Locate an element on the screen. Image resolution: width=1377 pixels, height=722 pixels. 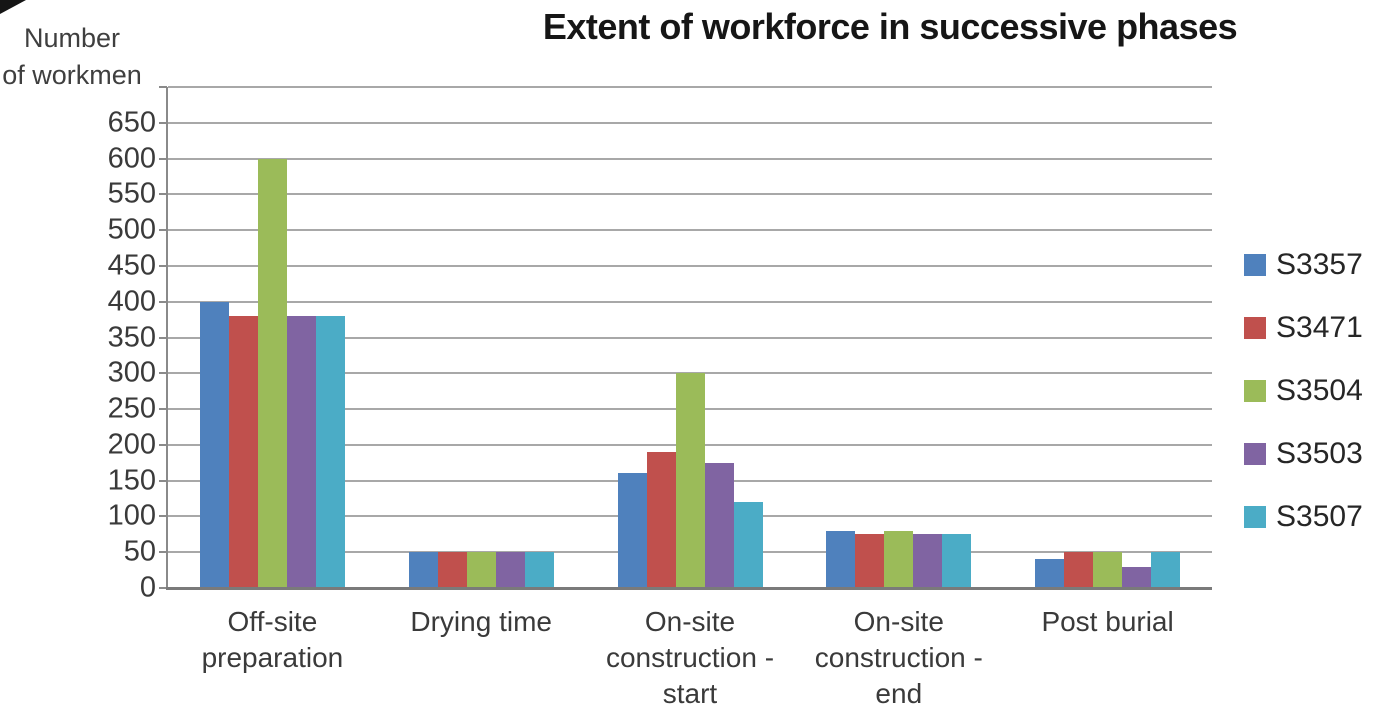
bar-S3504-cat1 is located at coordinates (272, 373).